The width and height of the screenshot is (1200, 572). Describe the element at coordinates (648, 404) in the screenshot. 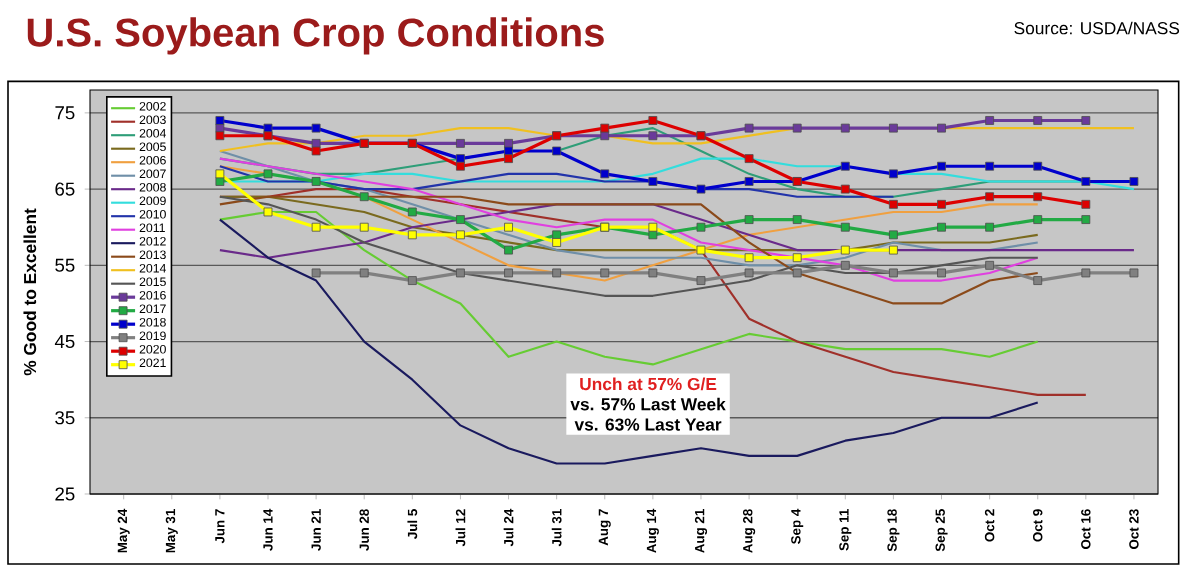

I see `annotation: vs. 57% Last Week` at that location.